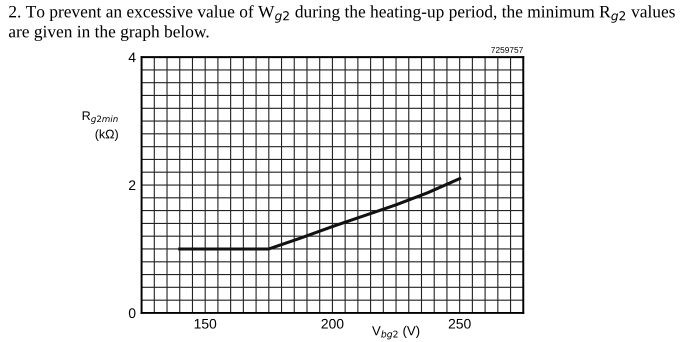 The width and height of the screenshot is (694, 342). What do you see at coordinates (132, 313) in the screenshot?
I see `y-tick-label: 0` at bounding box center [132, 313].